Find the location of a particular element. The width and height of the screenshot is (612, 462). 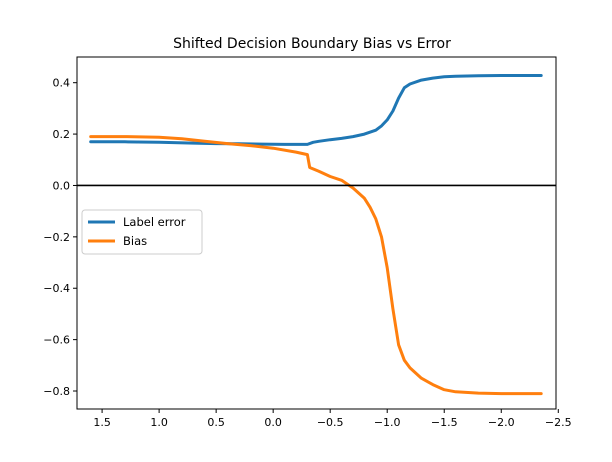

x-tick-label: −0.5 is located at coordinates (330, 422).